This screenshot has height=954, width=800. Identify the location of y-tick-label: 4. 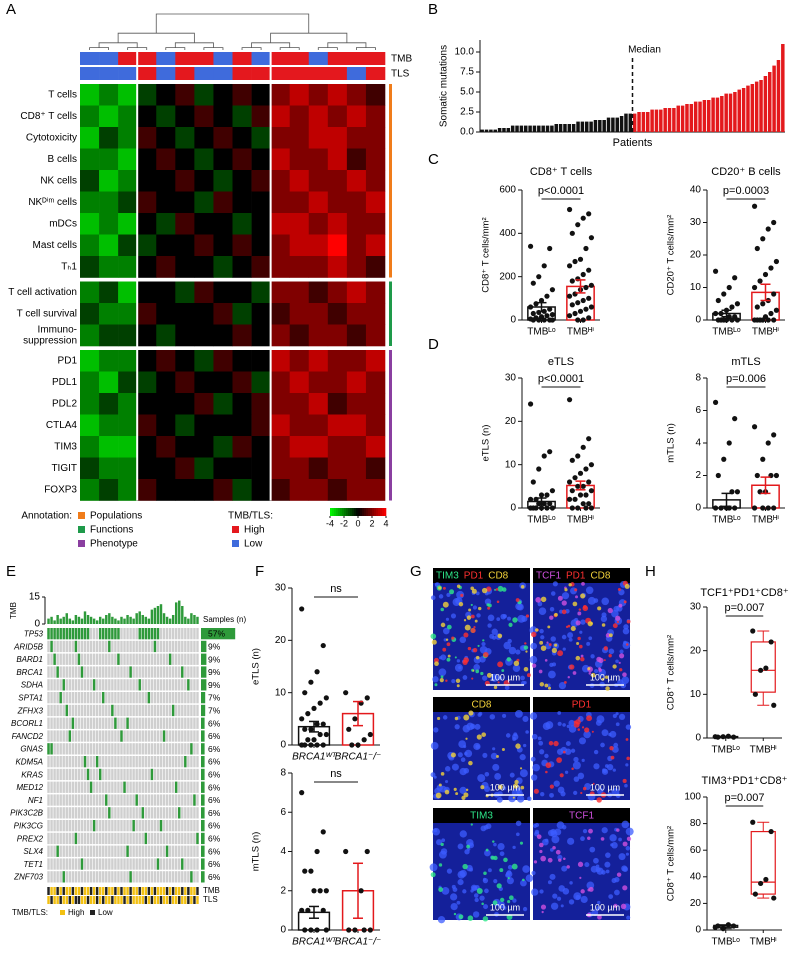
(283, 851).